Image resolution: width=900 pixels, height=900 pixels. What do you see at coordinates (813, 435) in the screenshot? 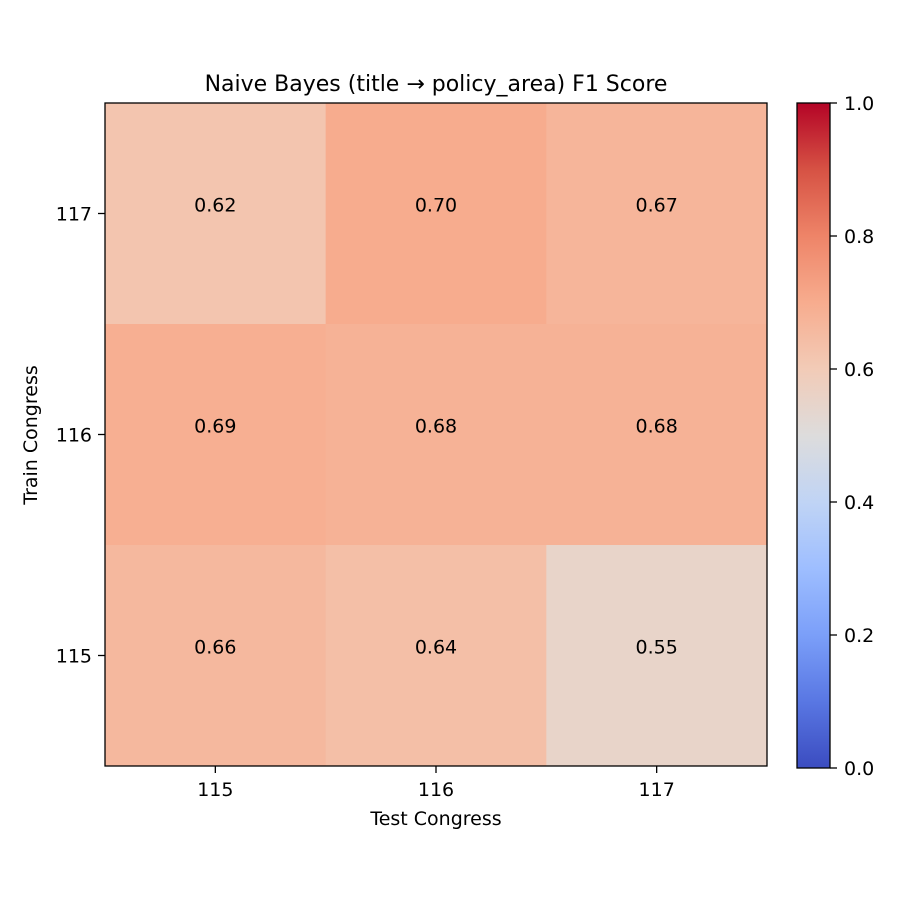
I see `colorbar` at bounding box center [813, 435].